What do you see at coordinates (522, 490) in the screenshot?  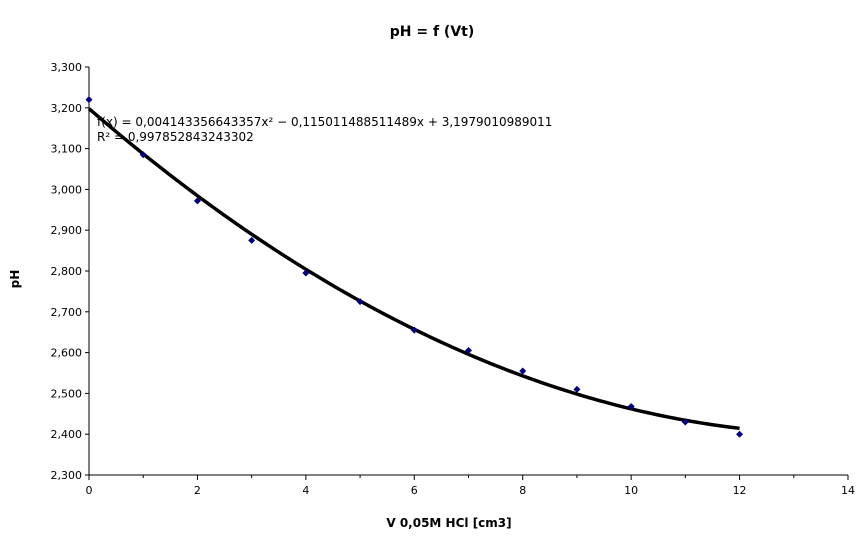 I see `x-tick-label: 8` at bounding box center [522, 490].